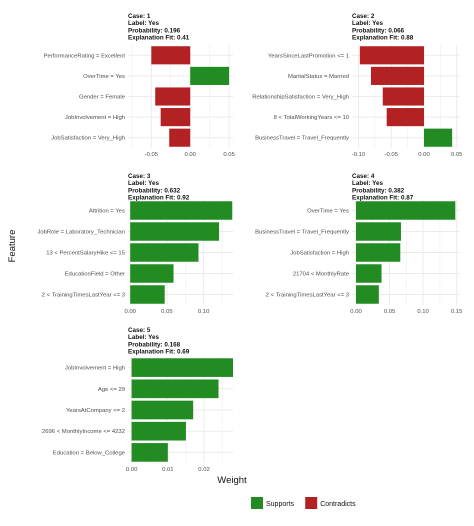 The image size is (474, 526). I want to click on feature-label: PerformanceRating = Excellent, so click(85, 56).